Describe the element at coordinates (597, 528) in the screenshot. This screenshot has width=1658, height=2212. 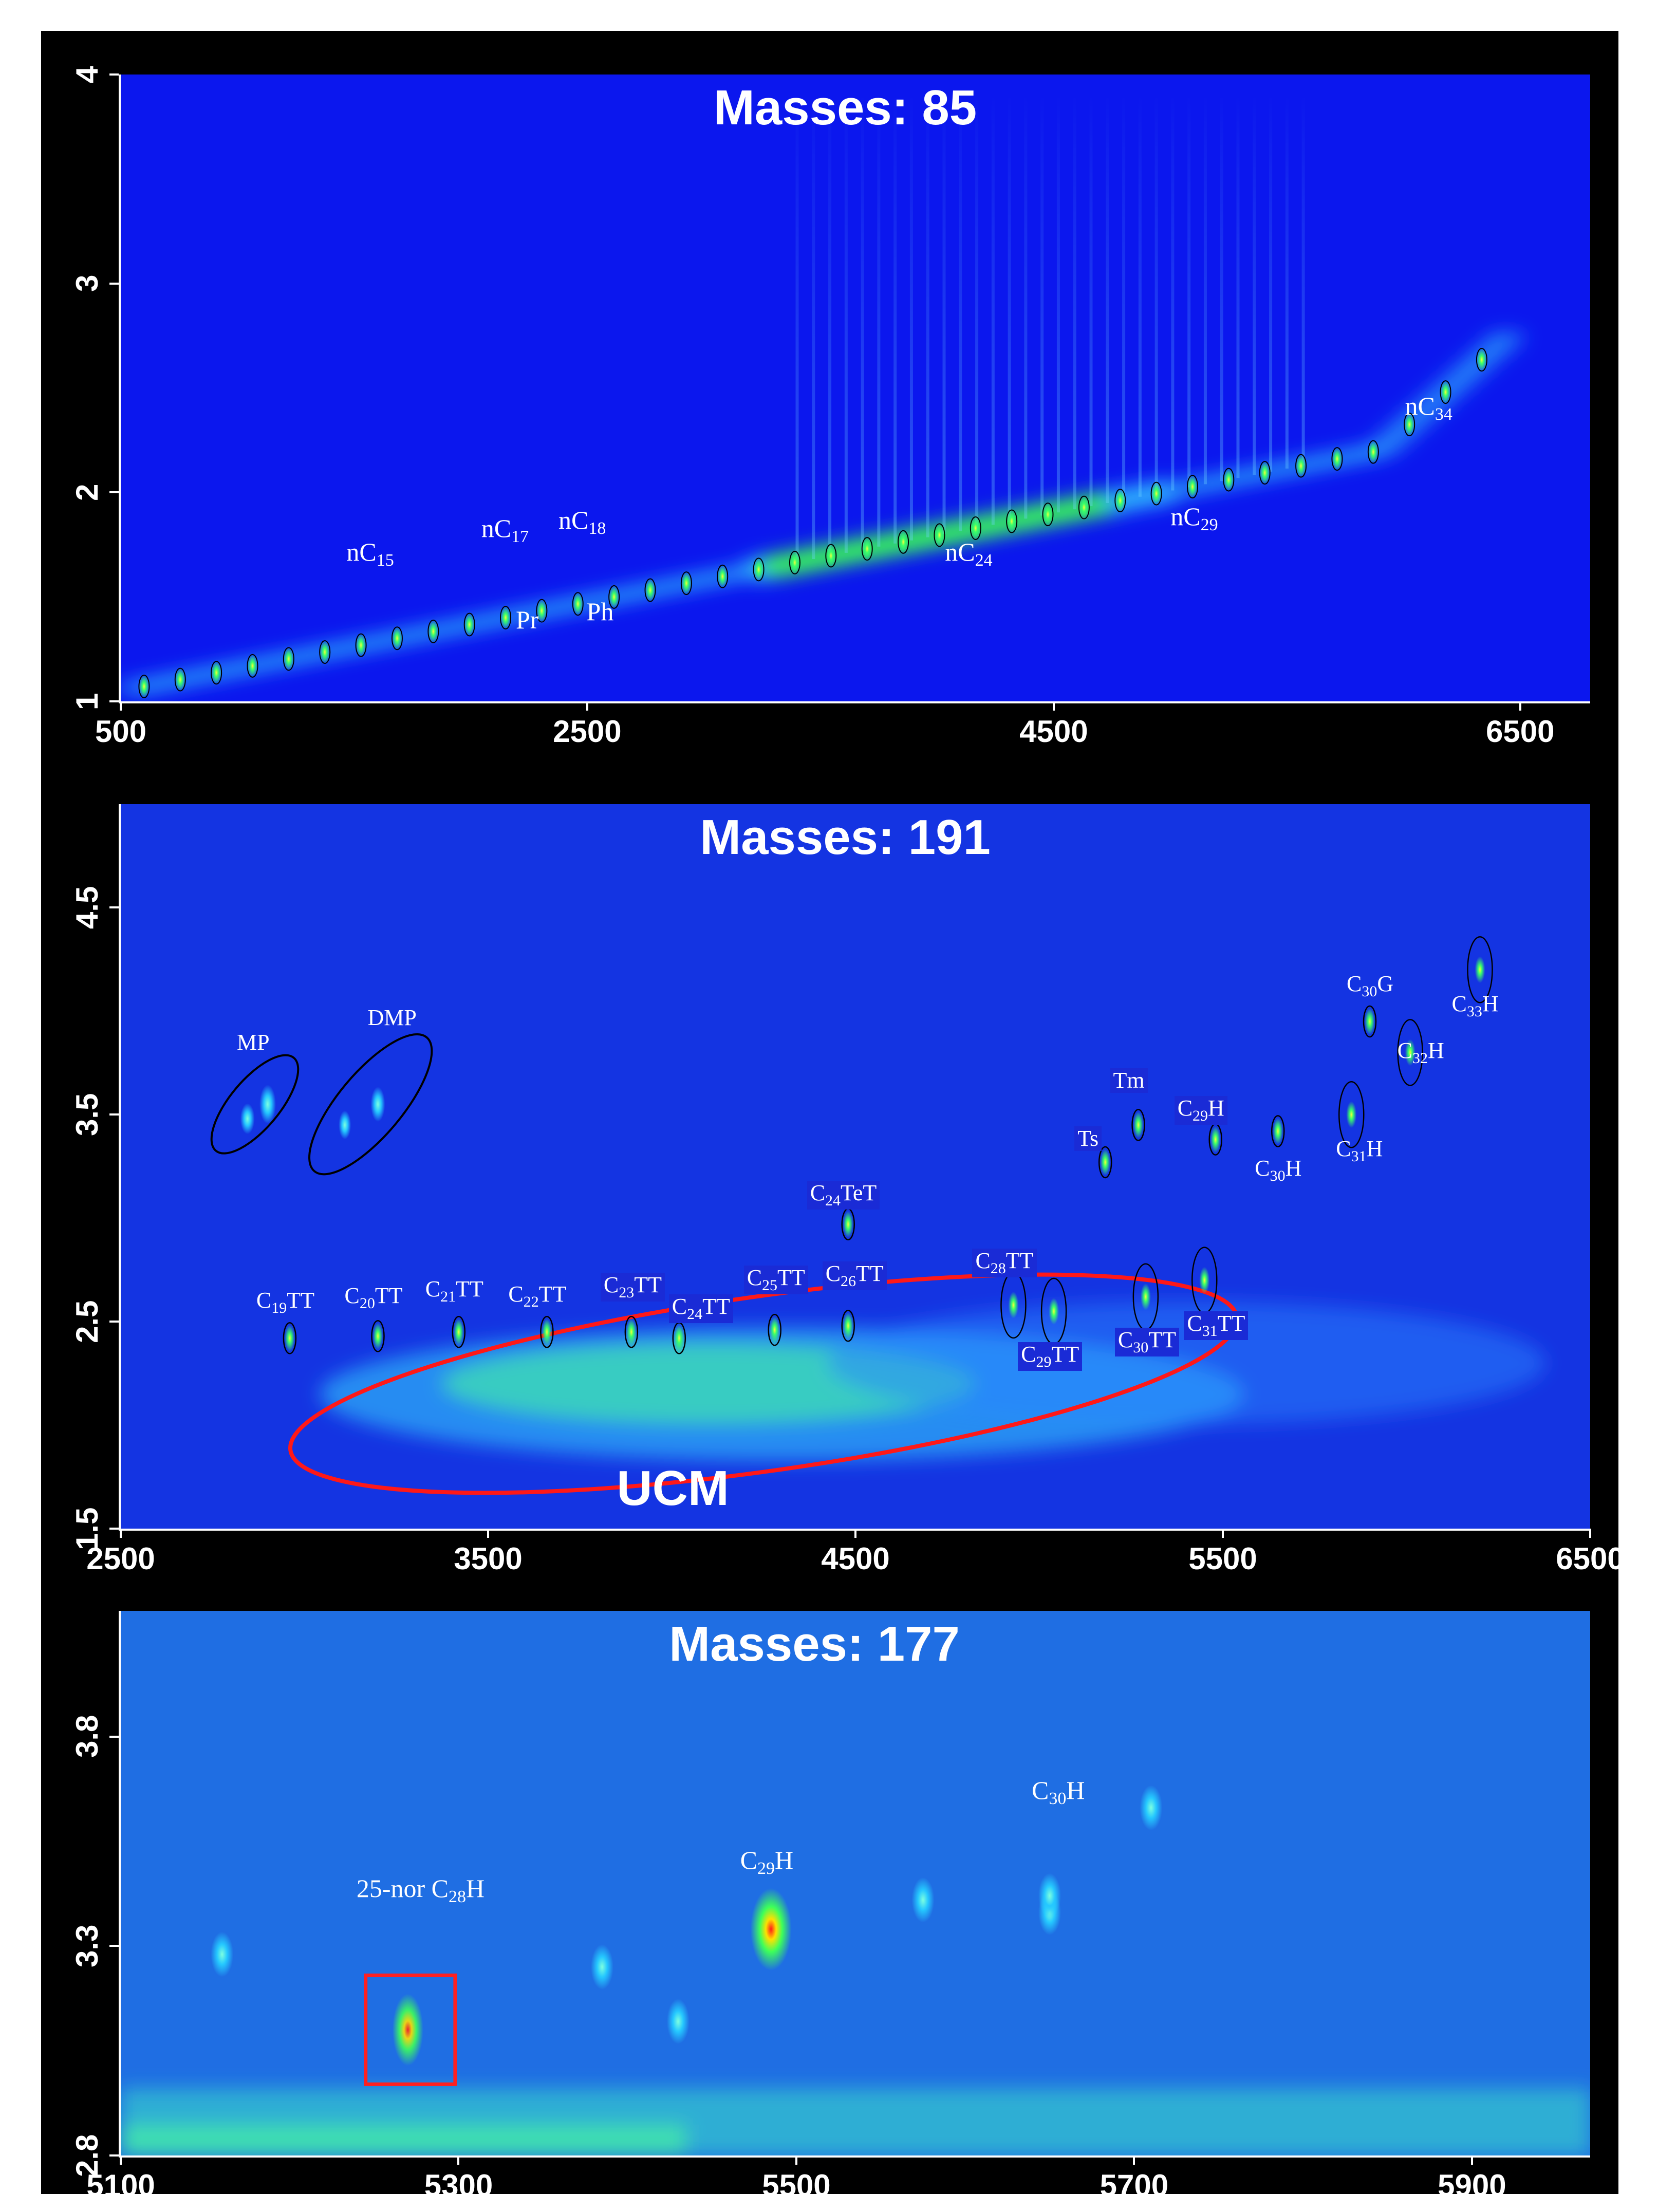
I see `peak-label-subscript: 18` at that location.